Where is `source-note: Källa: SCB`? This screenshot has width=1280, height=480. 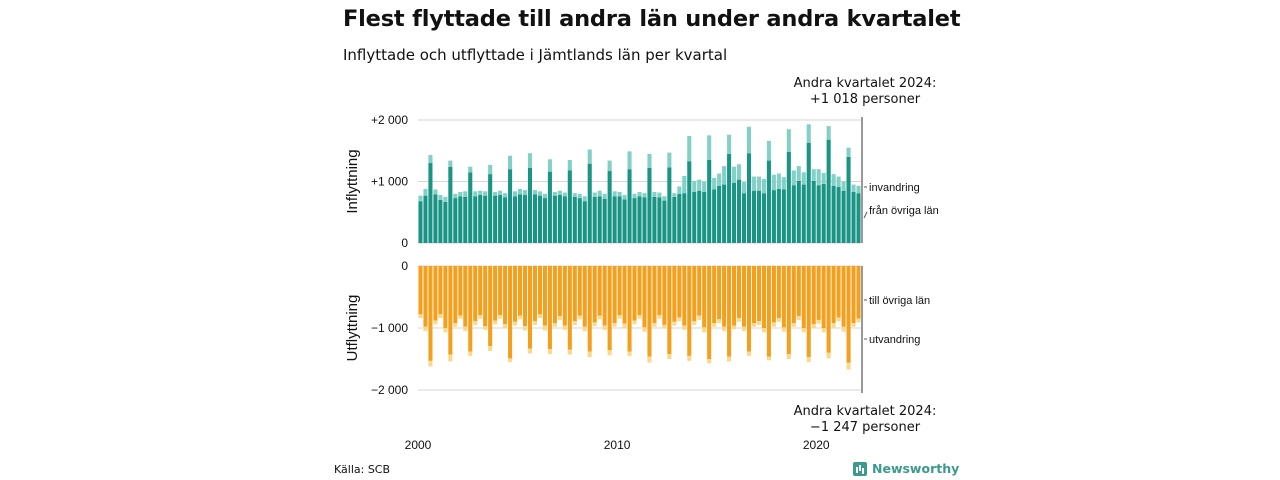 source-note: Källa: SCB is located at coordinates (362, 469).